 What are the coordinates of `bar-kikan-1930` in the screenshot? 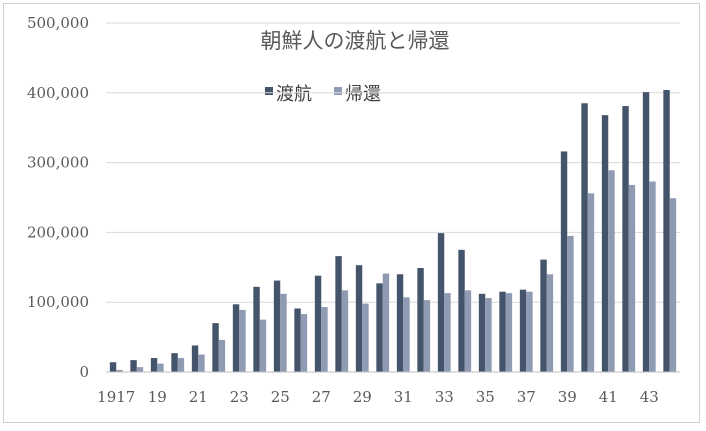 It's located at (386, 322).